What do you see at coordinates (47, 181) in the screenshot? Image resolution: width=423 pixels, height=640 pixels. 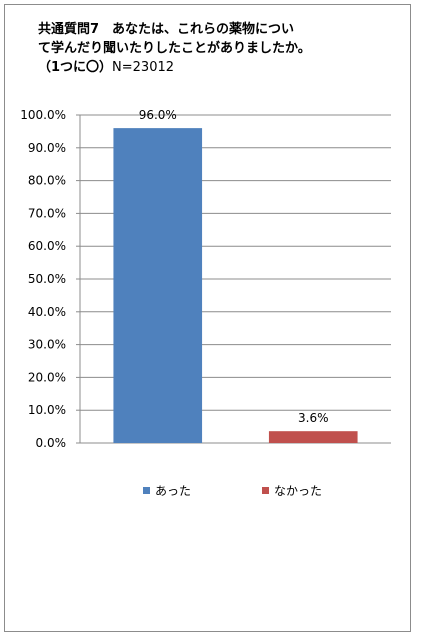 I see `y-tick-label: 80.0%` at bounding box center [47, 181].